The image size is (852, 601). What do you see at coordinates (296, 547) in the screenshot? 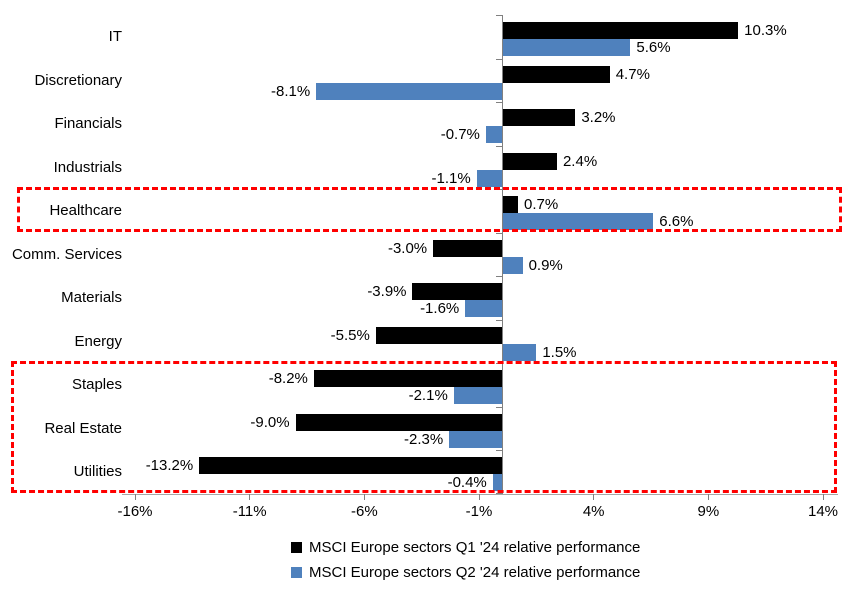
I see `legend-swatch-q1-icon` at bounding box center [296, 547].